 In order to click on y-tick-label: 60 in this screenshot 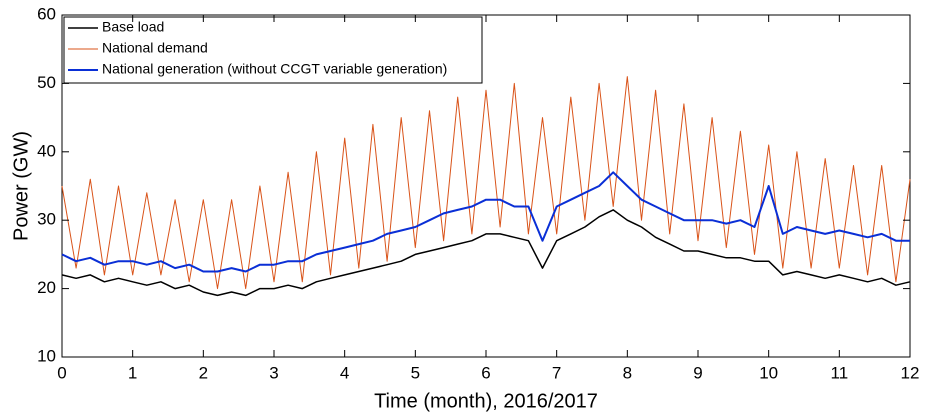, I will do `click(46, 13)`.